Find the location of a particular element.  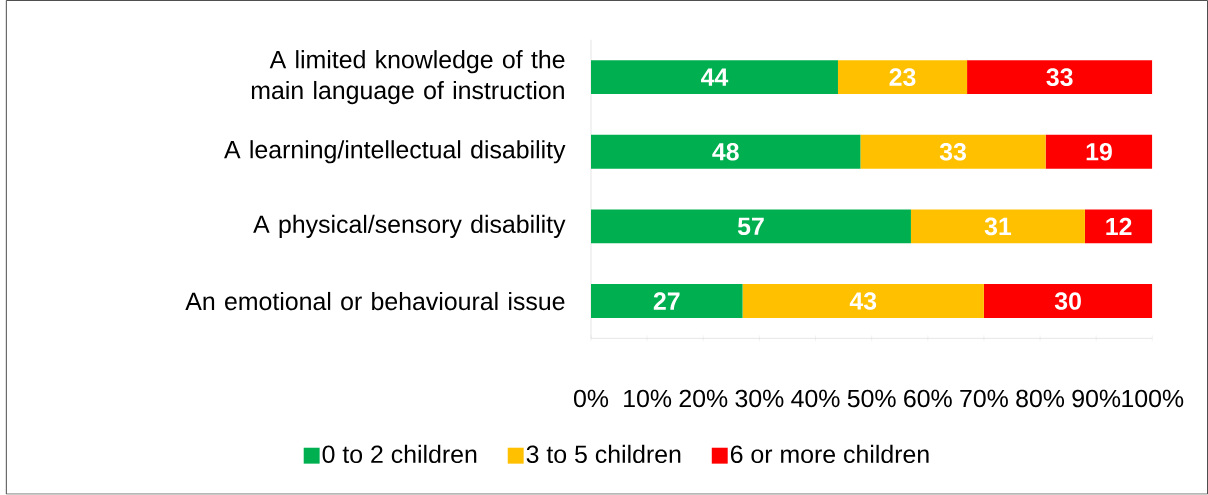

x-tick-label: 20% is located at coordinates (703, 398).